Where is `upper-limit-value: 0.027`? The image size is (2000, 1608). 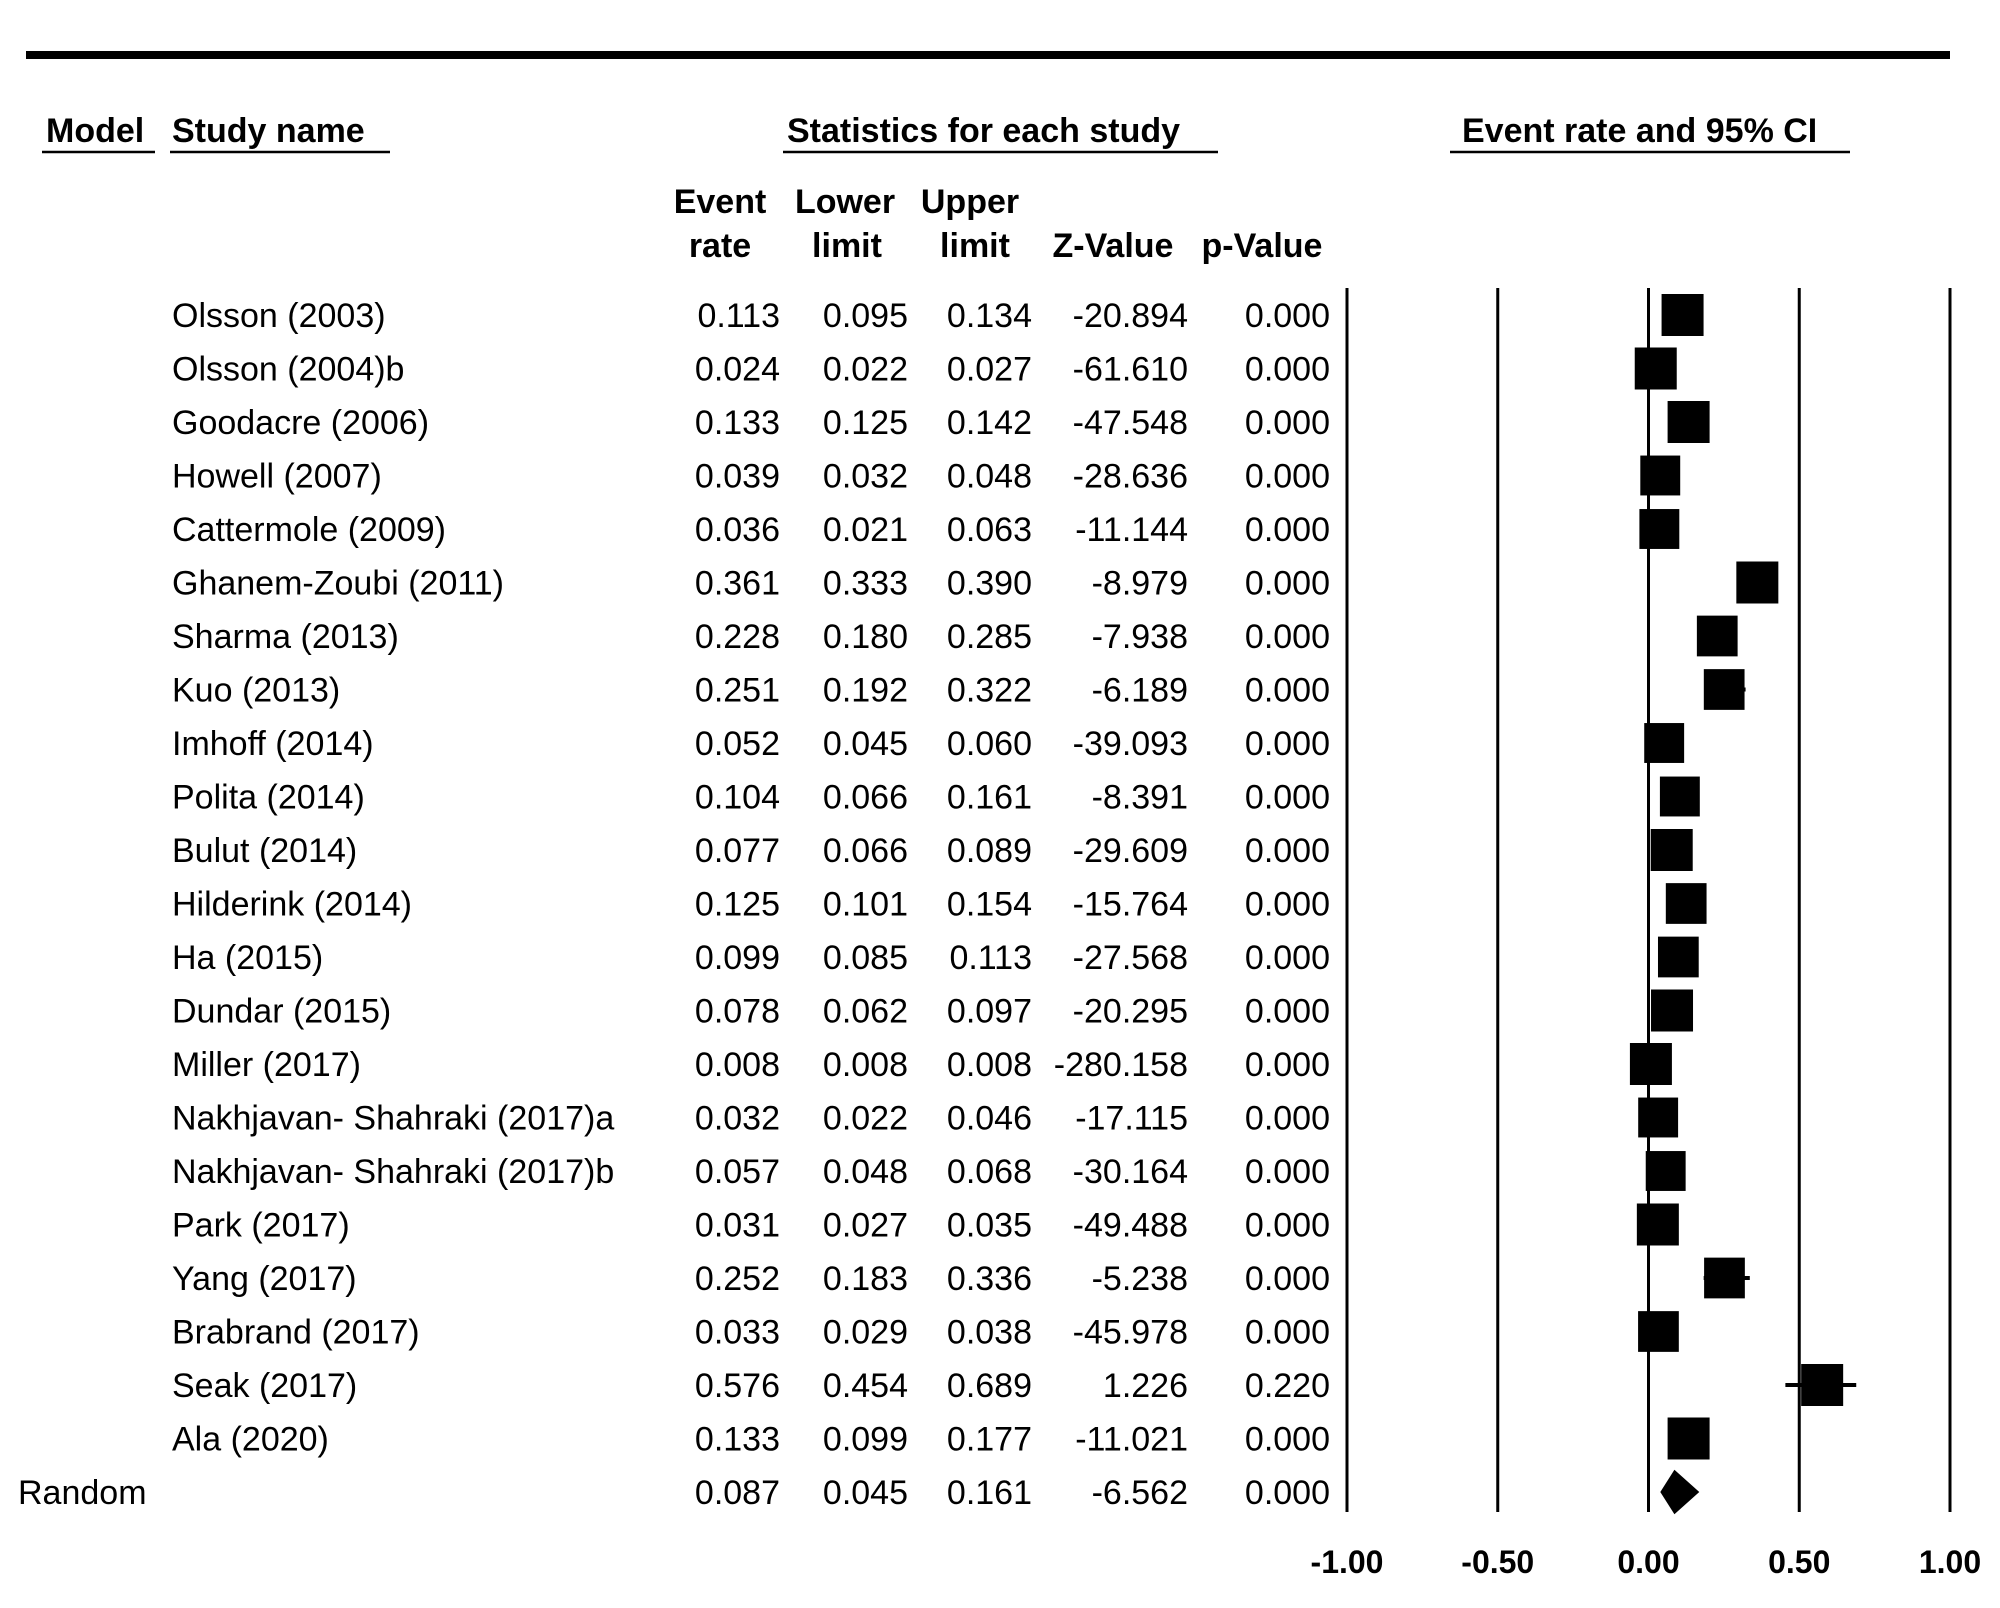 upper-limit-value: 0.027 is located at coordinates (989, 370).